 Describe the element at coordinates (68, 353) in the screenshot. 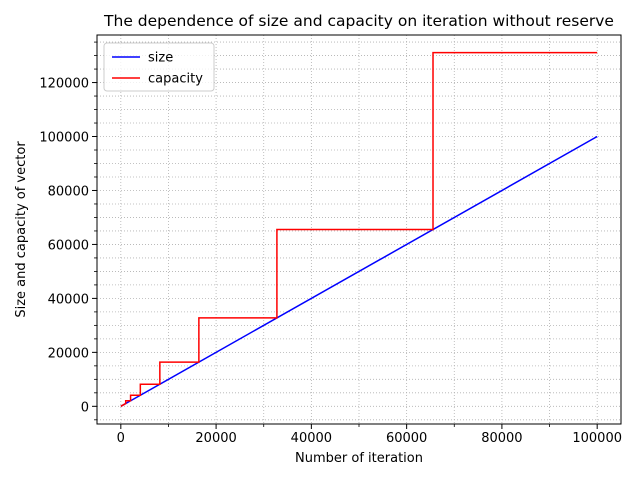

I see `y-tick-label: 20000` at that location.